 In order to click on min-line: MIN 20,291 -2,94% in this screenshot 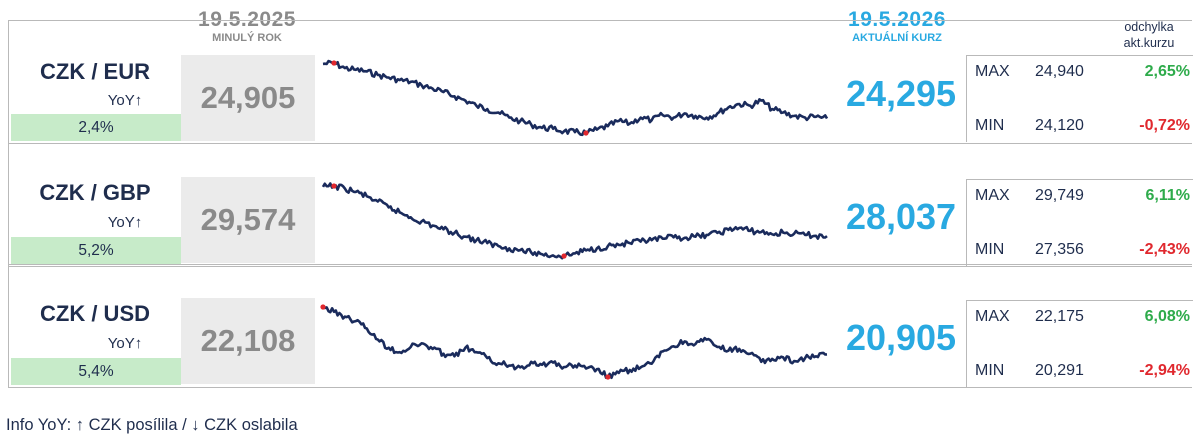, I will do `click(1080, 372)`.